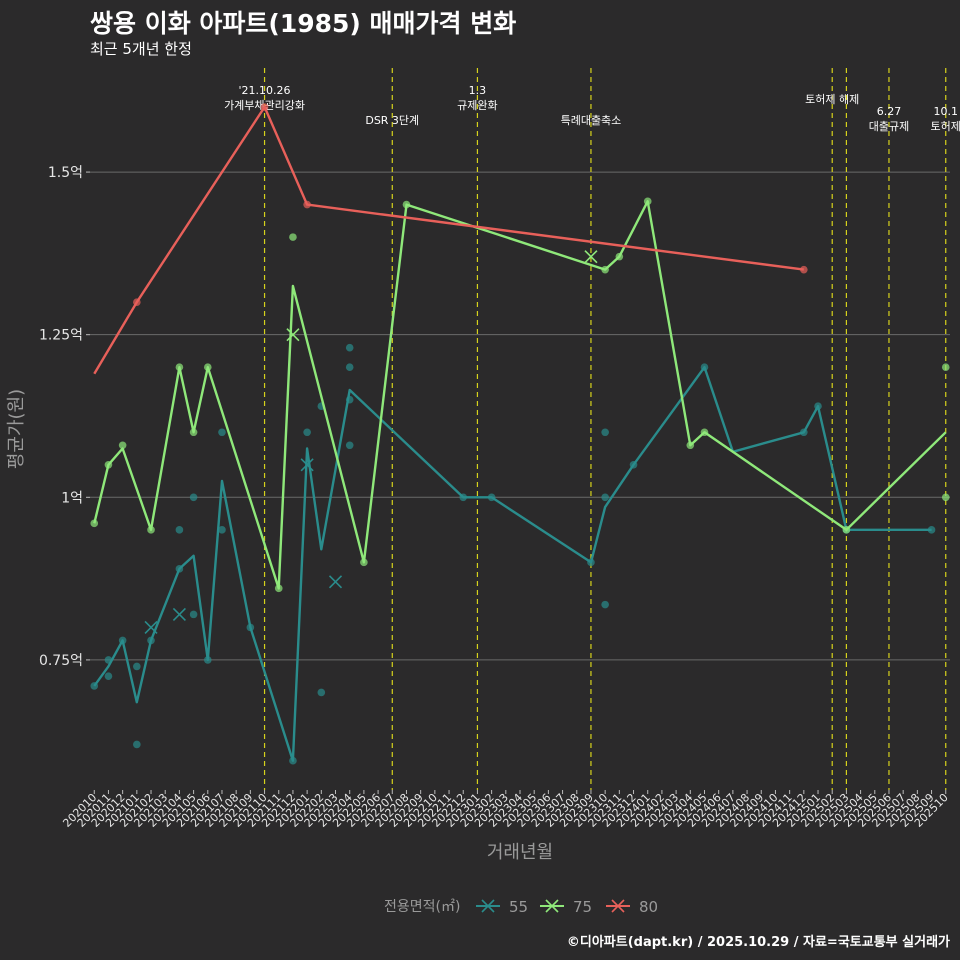  I want to click on legend-item-75: 75, so click(566, 907).